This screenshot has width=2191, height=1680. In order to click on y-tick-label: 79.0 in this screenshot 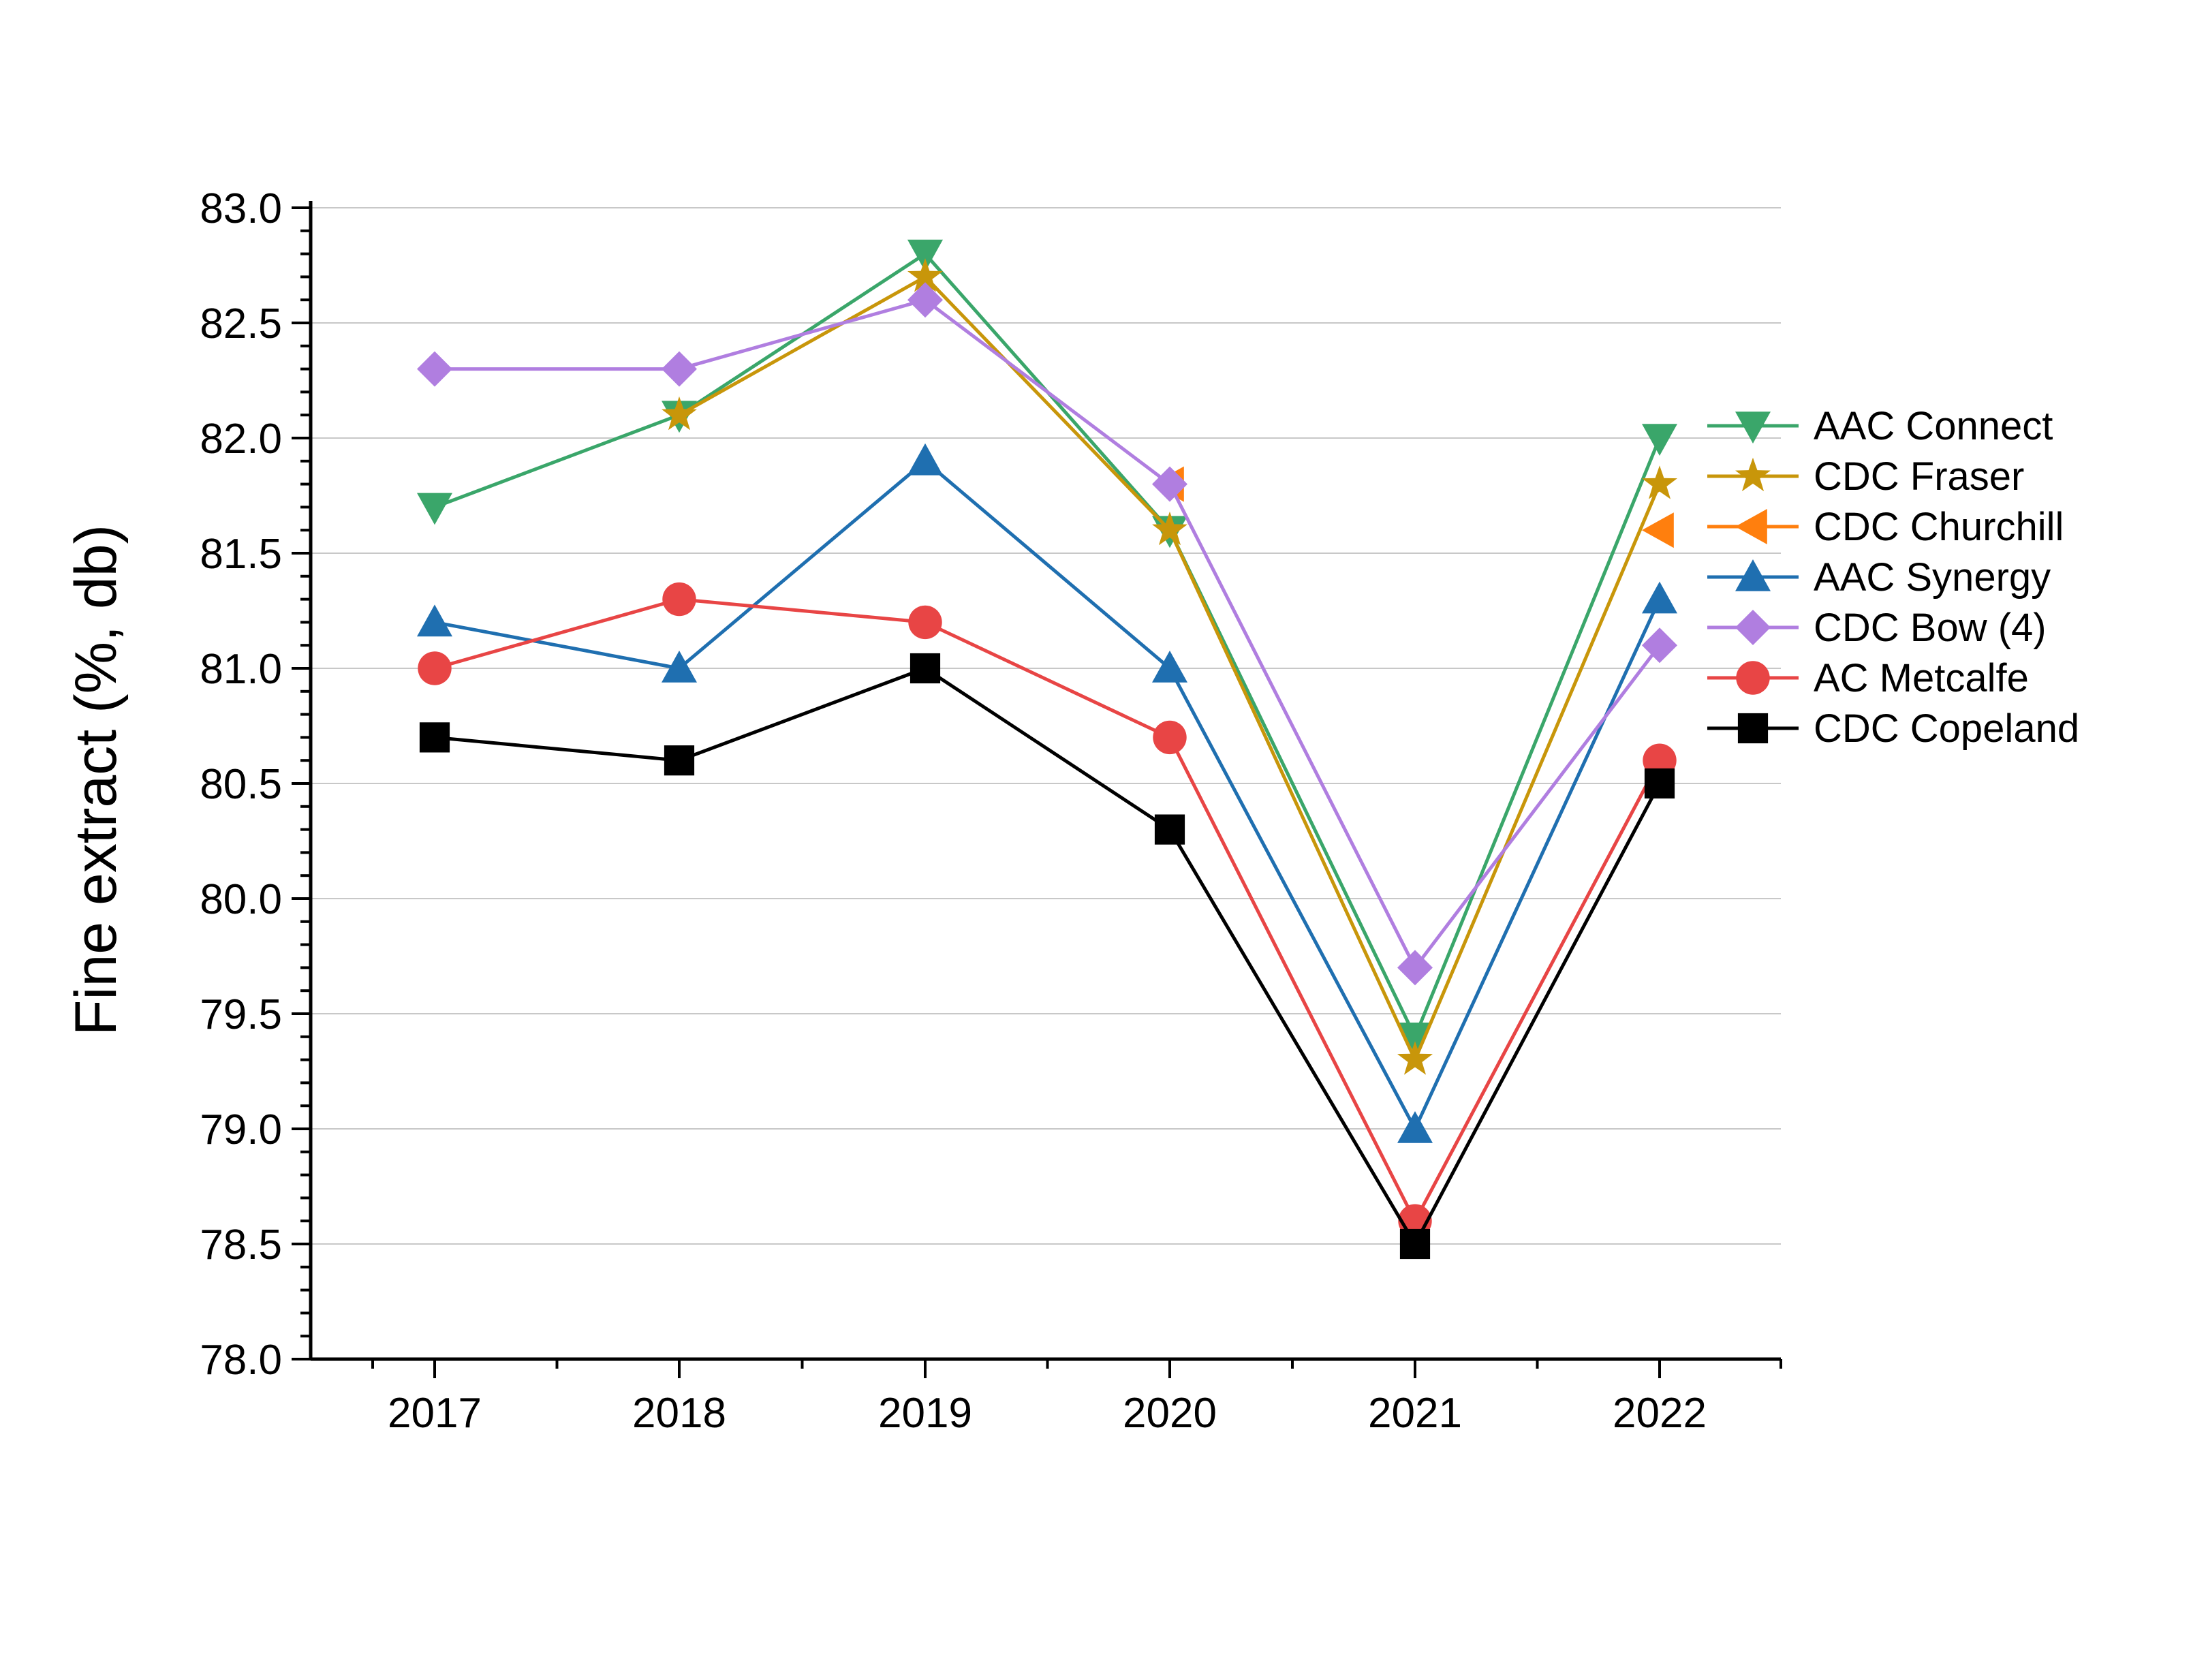, I will do `click(241, 1129)`.